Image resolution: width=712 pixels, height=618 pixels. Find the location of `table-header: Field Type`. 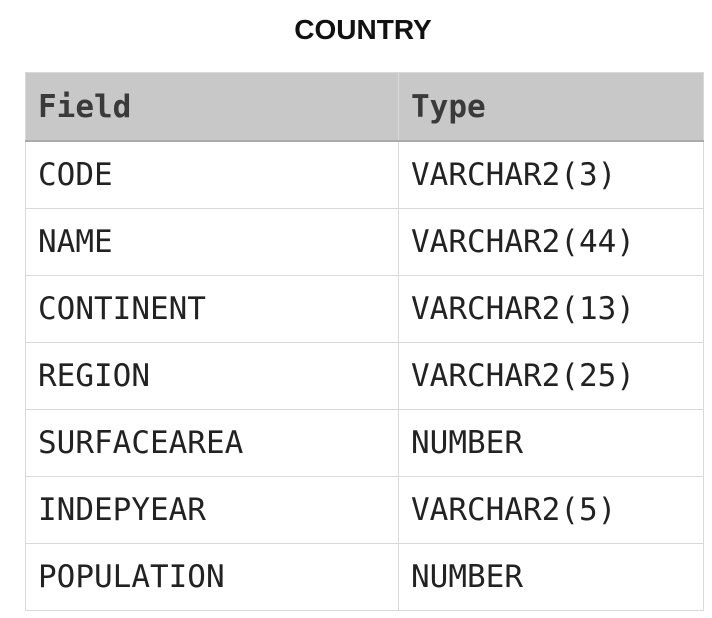

table-header: Field Type is located at coordinates (364, 107).